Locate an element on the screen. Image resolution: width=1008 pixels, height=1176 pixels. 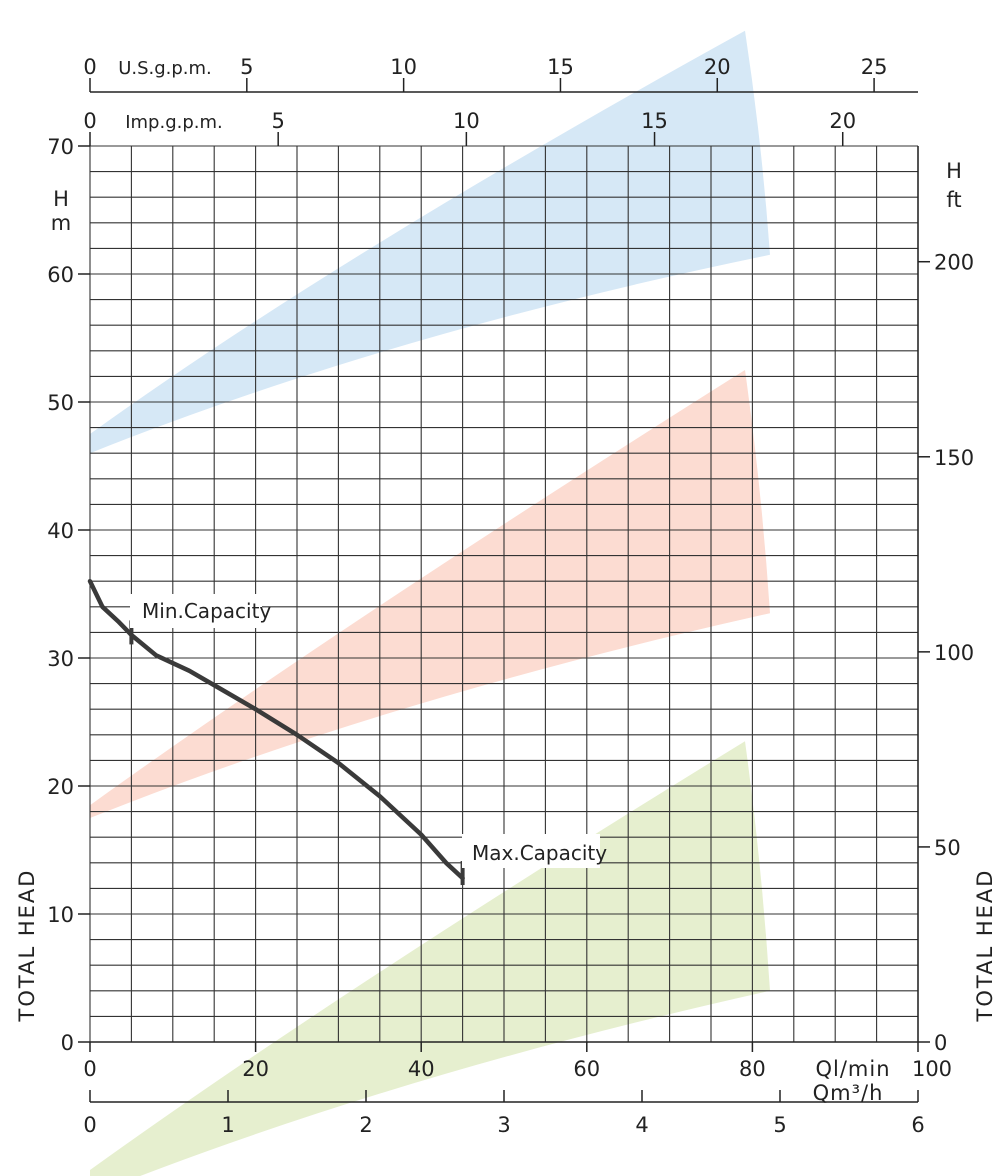
top-us-tick-label: 15 is located at coordinates (560, 67).